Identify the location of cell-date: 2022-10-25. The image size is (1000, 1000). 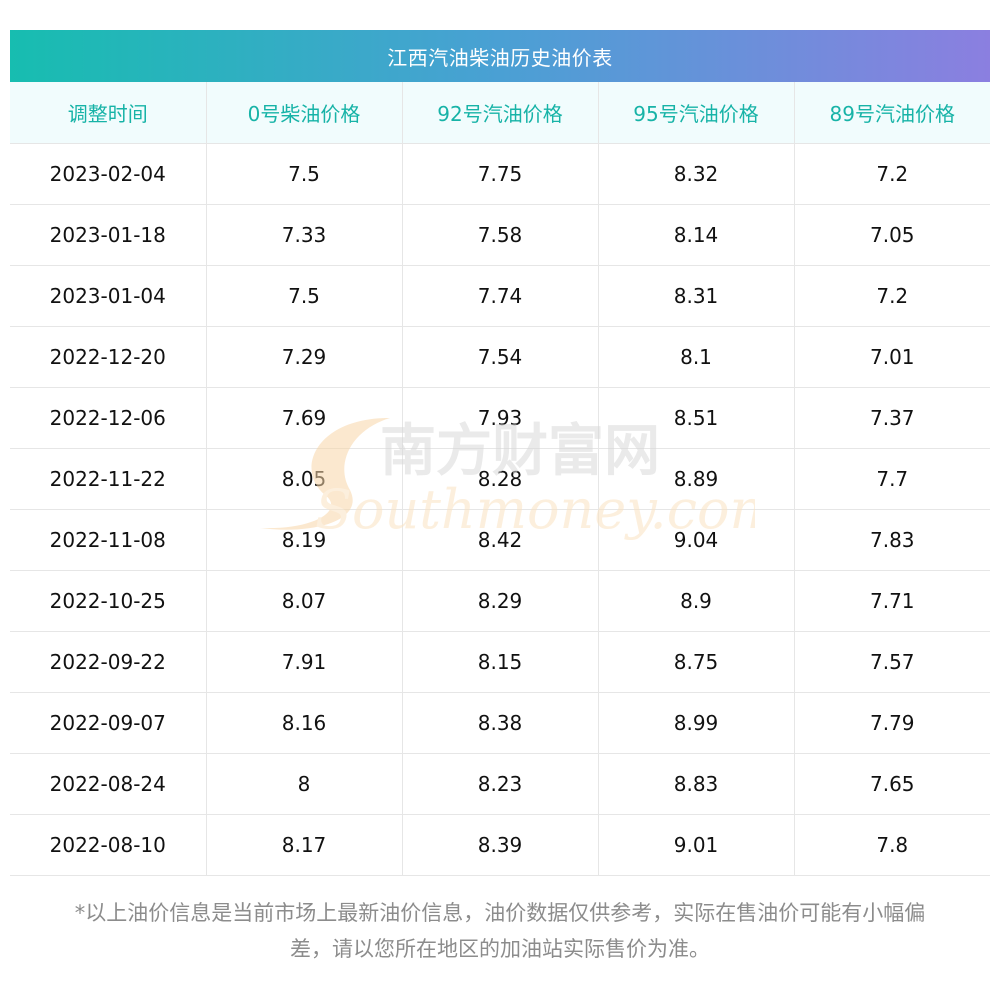
(108, 601).